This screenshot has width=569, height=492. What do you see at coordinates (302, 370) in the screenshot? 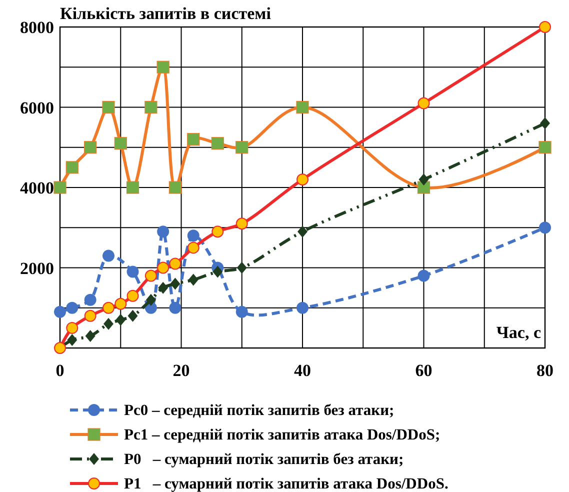
I see `x-tick-label: 40` at bounding box center [302, 370].